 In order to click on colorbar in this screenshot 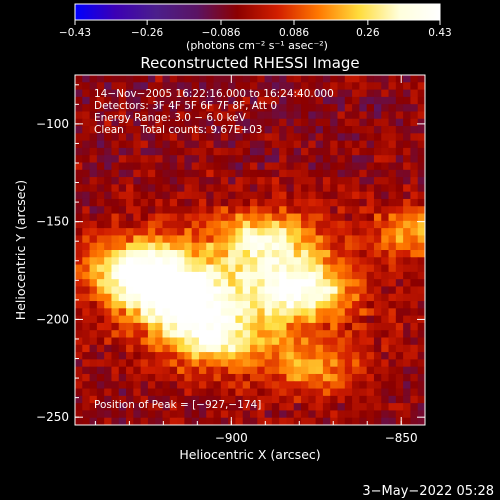, I will do `click(257, 12)`.